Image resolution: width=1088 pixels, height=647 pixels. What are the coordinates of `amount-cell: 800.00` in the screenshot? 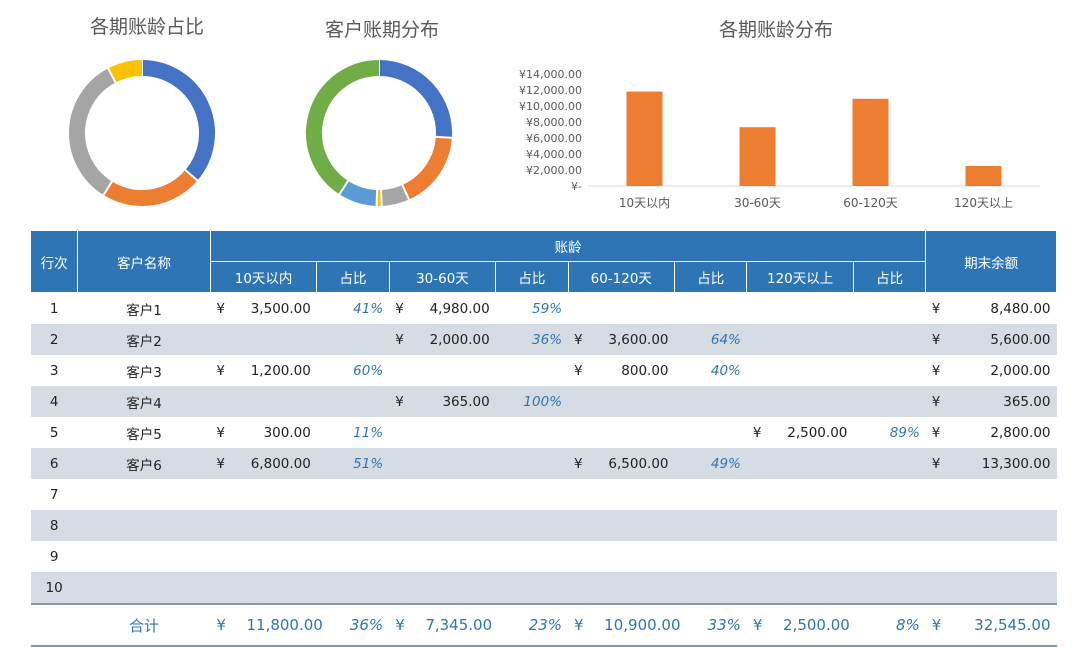 It's located at (636, 370).